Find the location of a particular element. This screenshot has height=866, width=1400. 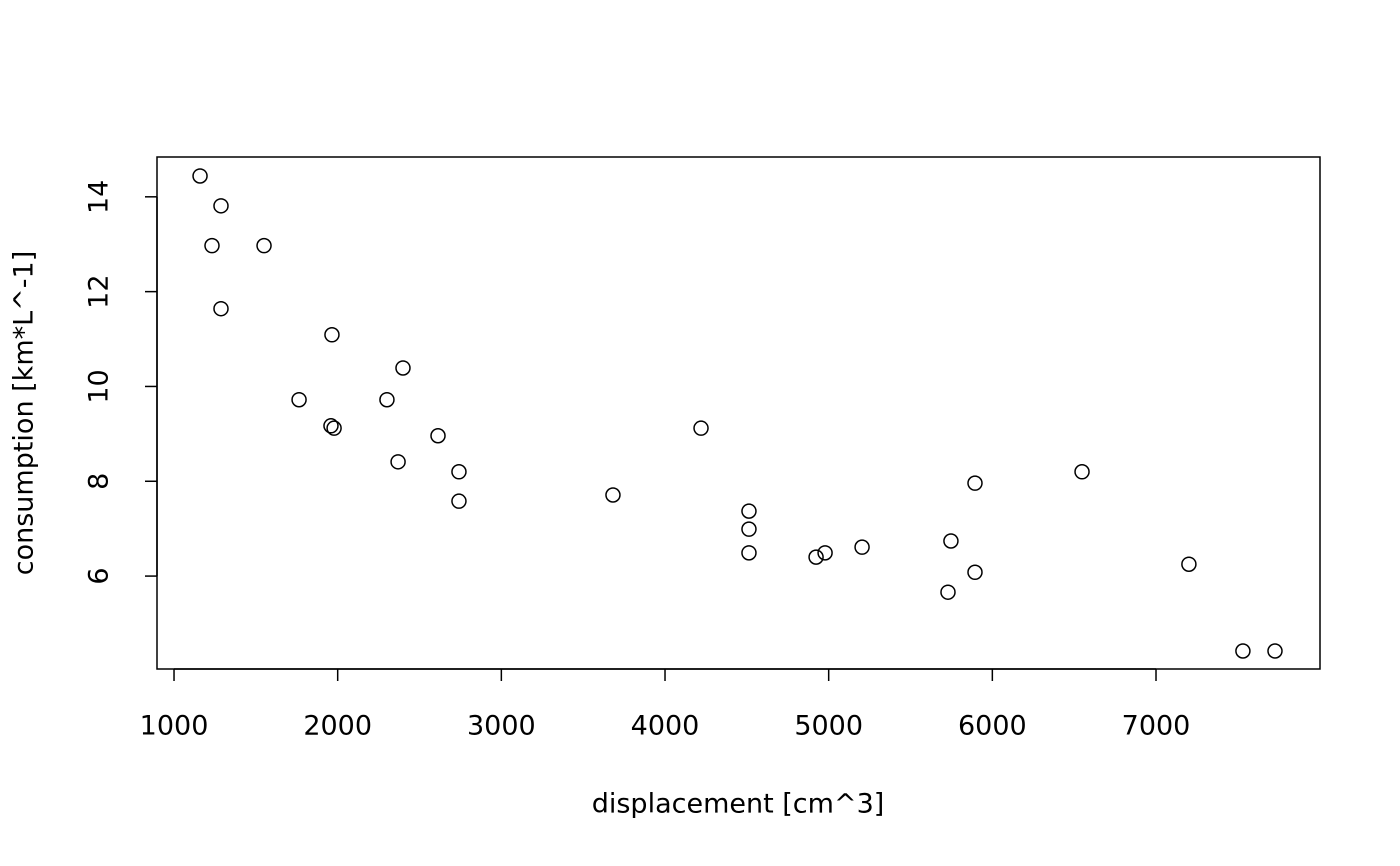

y-tick-label: 6 is located at coordinates (99, 575).